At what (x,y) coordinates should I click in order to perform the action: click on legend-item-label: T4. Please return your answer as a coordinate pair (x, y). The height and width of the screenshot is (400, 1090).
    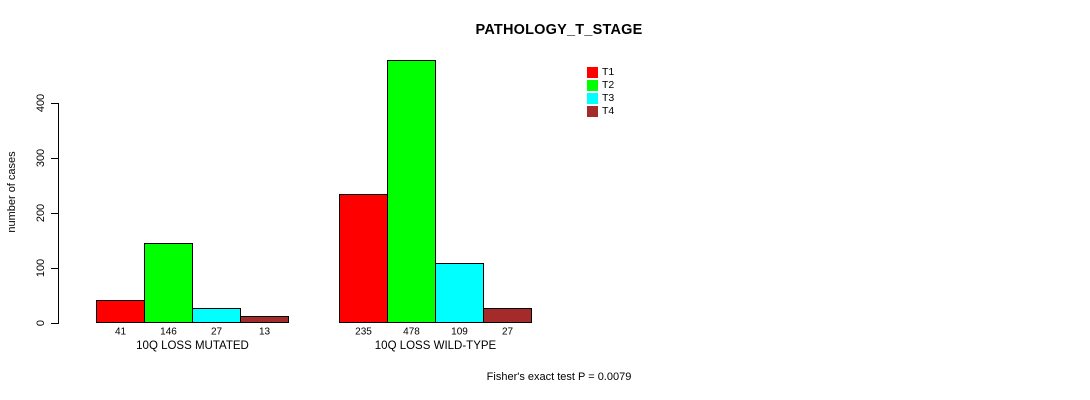
    Looking at the image, I should click on (608, 111).